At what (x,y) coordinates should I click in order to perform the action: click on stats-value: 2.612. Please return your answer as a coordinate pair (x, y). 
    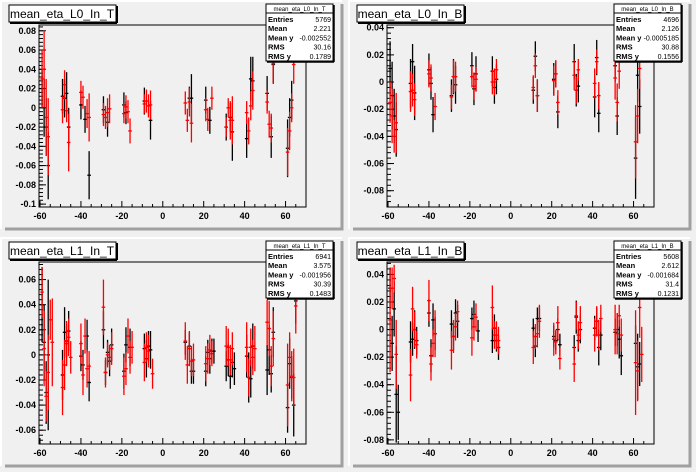
    Looking at the image, I should click on (670, 266).